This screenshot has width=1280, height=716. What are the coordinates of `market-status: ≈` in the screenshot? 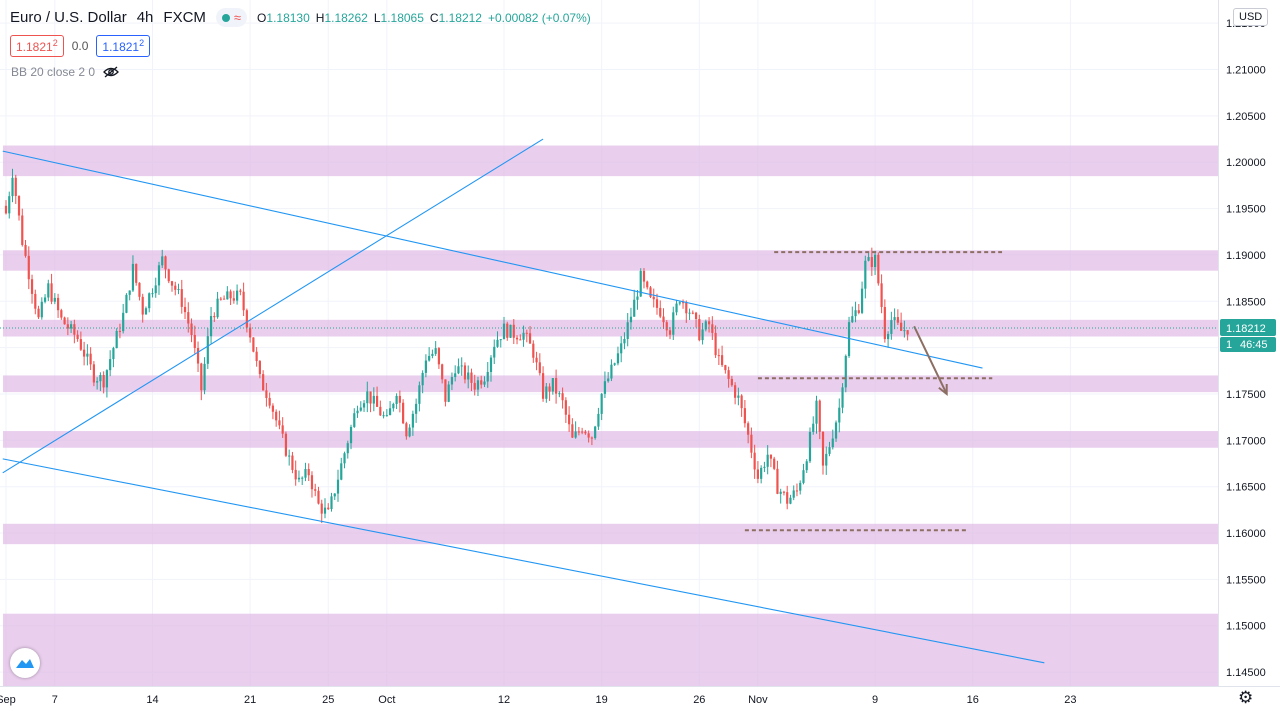 It's located at (231, 17).